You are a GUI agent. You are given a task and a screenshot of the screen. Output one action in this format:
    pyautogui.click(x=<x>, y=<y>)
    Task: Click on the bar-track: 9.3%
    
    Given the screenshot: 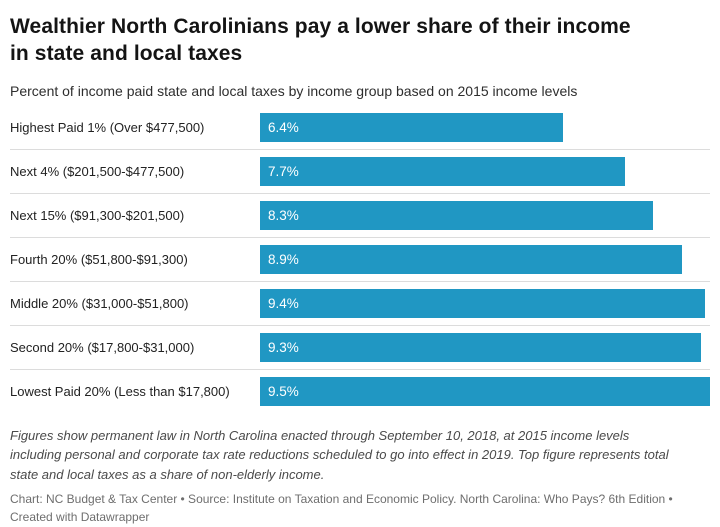 What is the action you would take?
    pyautogui.click(x=485, y=347)
    